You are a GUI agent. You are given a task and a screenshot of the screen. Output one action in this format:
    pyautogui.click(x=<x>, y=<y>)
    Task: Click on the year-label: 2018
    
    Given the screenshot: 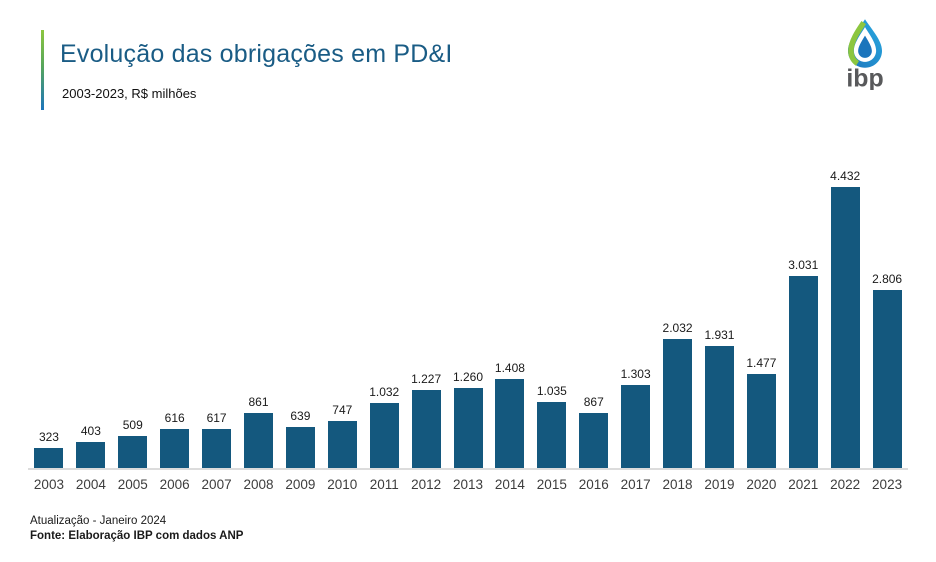 What is the action you would take?
    pyautogui.click(x=677, y=484)
    